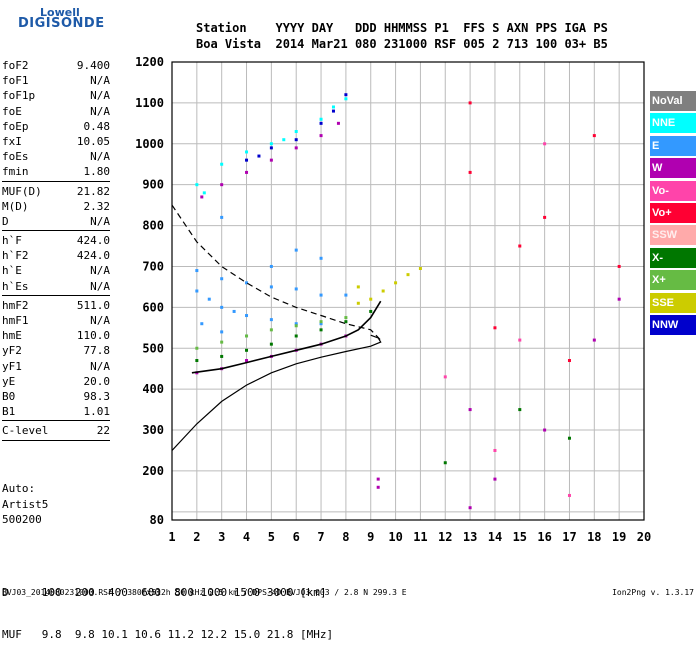 This screenshot has width=700, height=656. I want to click on param-name: M(D), so click(15, 206).